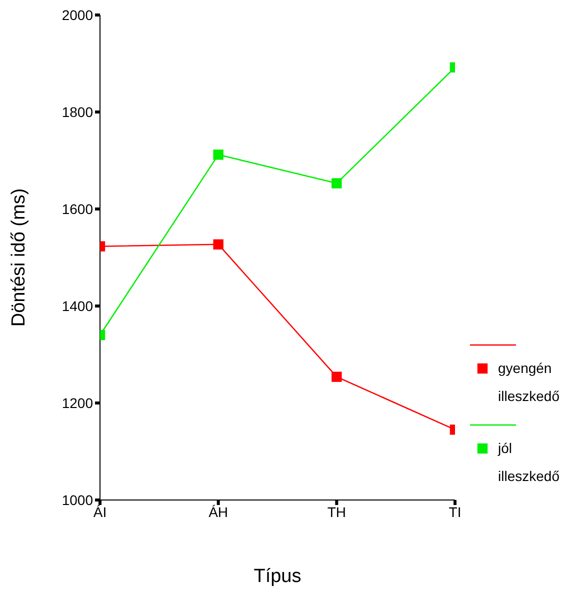 The width and height of the screenshot is (581, 592). I want to click on y-tick-label: 1800, so click(78, 112).